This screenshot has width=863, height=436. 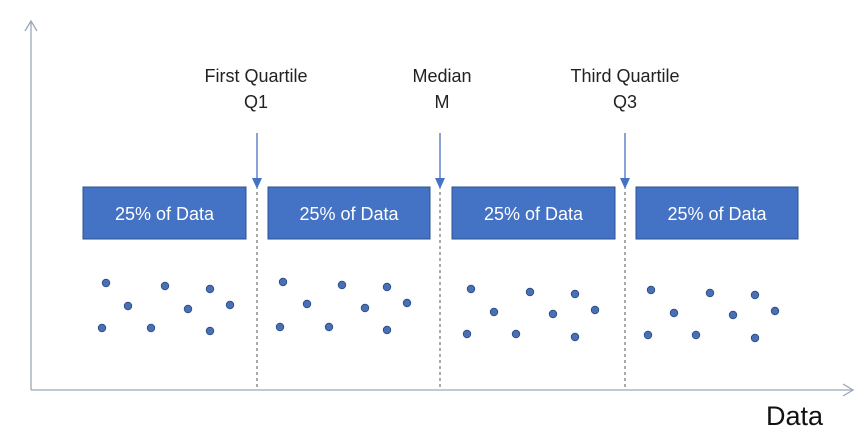 I want to click on arrow-q3, so click(x=625, y=161).